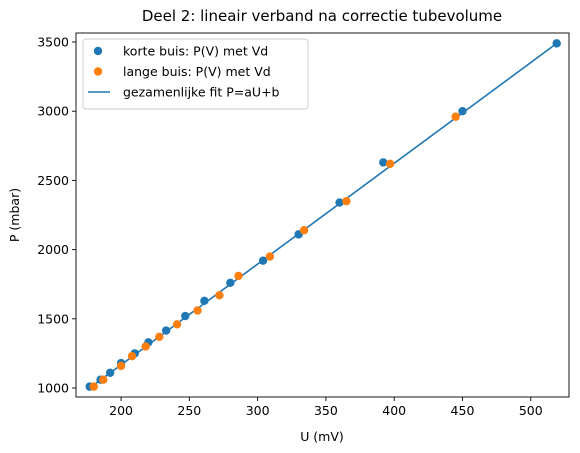 The width and height of the screenshot is (580, 453). I want to click on y-tick-label: 2000, so click(53, 249).